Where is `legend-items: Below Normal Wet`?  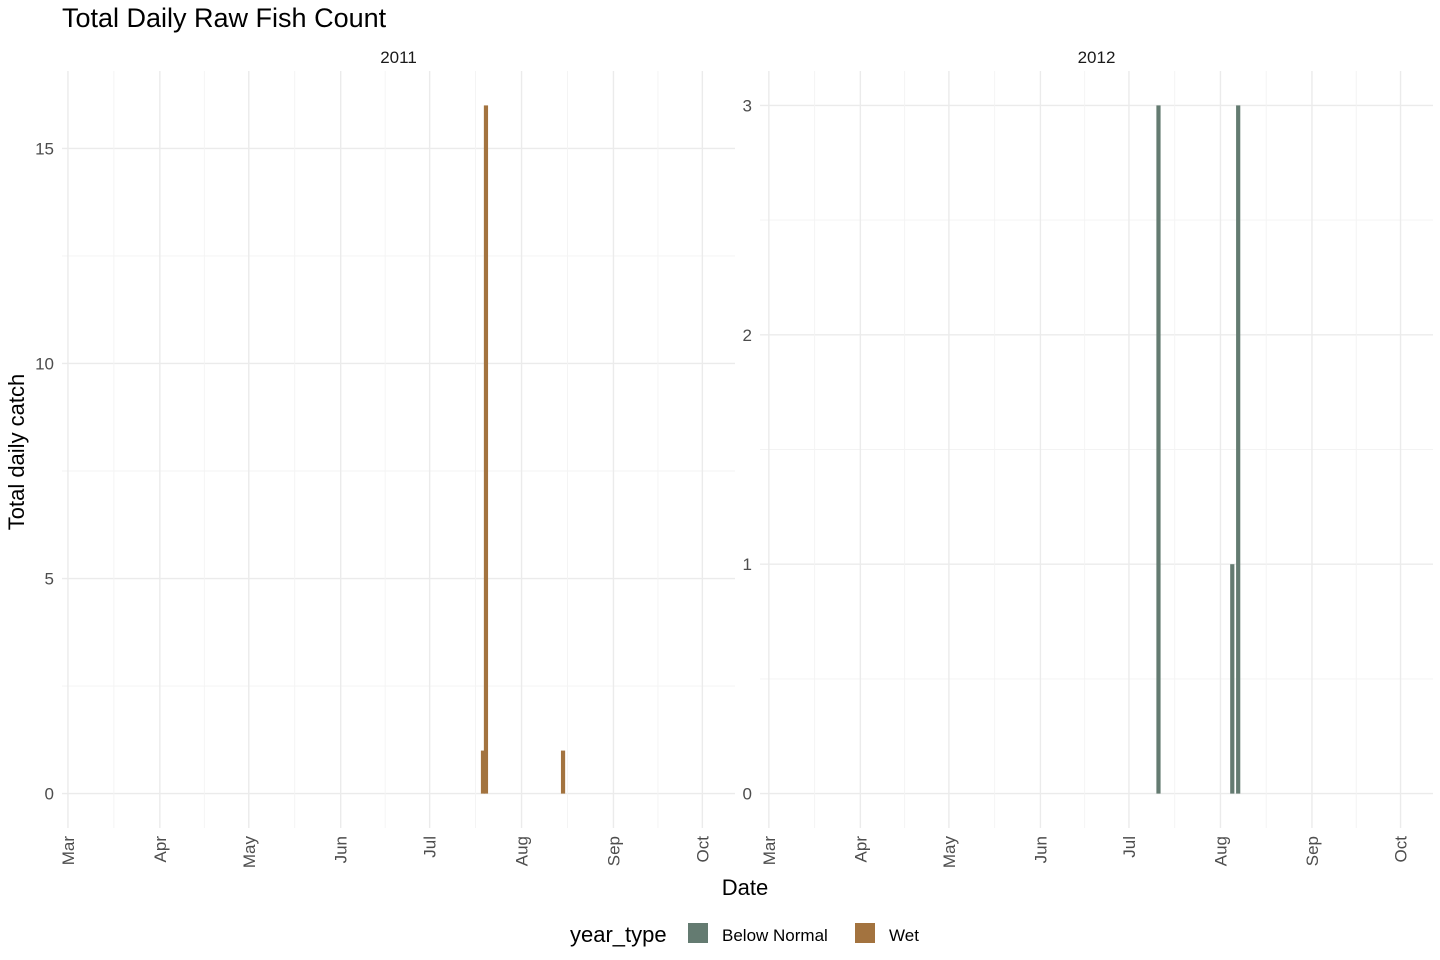 legend-items: Below Normal Wet is located at coordinates (803, 934).